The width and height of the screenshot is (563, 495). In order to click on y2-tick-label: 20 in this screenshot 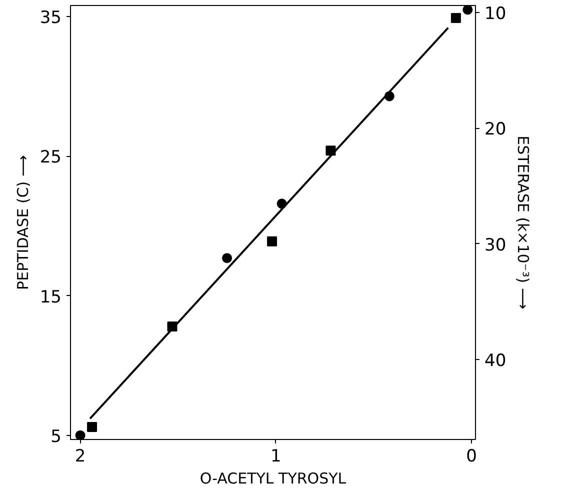, I will do `click(495, 130)`.